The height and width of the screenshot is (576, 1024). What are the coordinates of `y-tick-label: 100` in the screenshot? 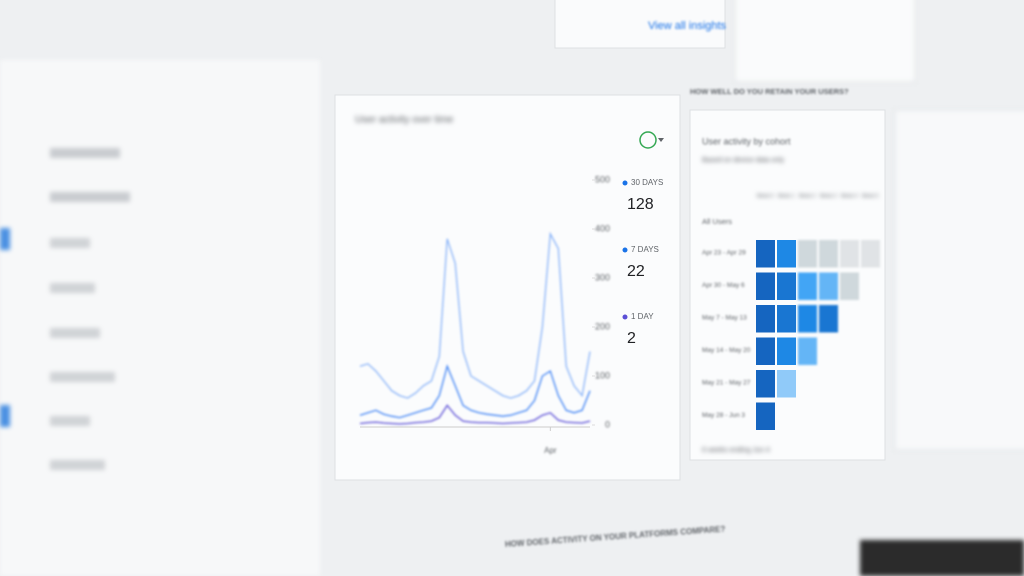 It's located at (602, 375).